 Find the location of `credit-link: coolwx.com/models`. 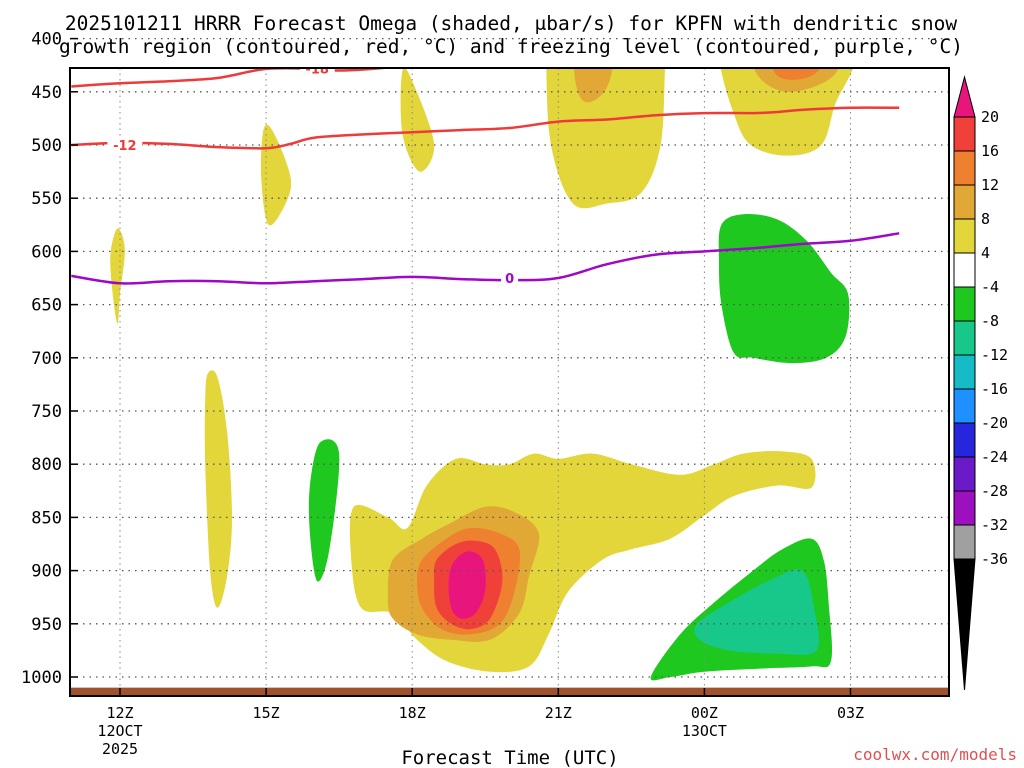

credit-link: coolwx.com/models is located at coordinates (935, 754).